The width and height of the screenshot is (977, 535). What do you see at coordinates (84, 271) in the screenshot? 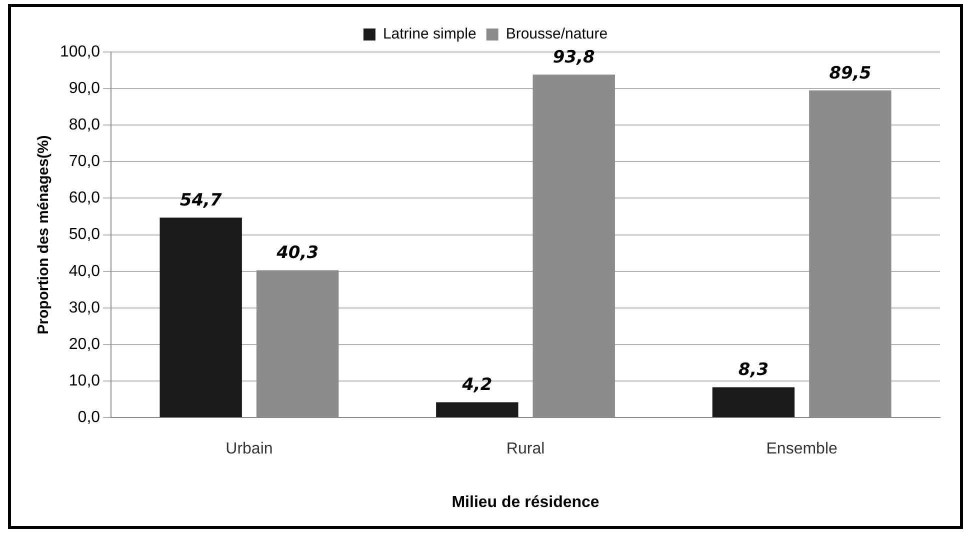
I see `y-tick-label: 40,0` at bounding box center [84, 271].